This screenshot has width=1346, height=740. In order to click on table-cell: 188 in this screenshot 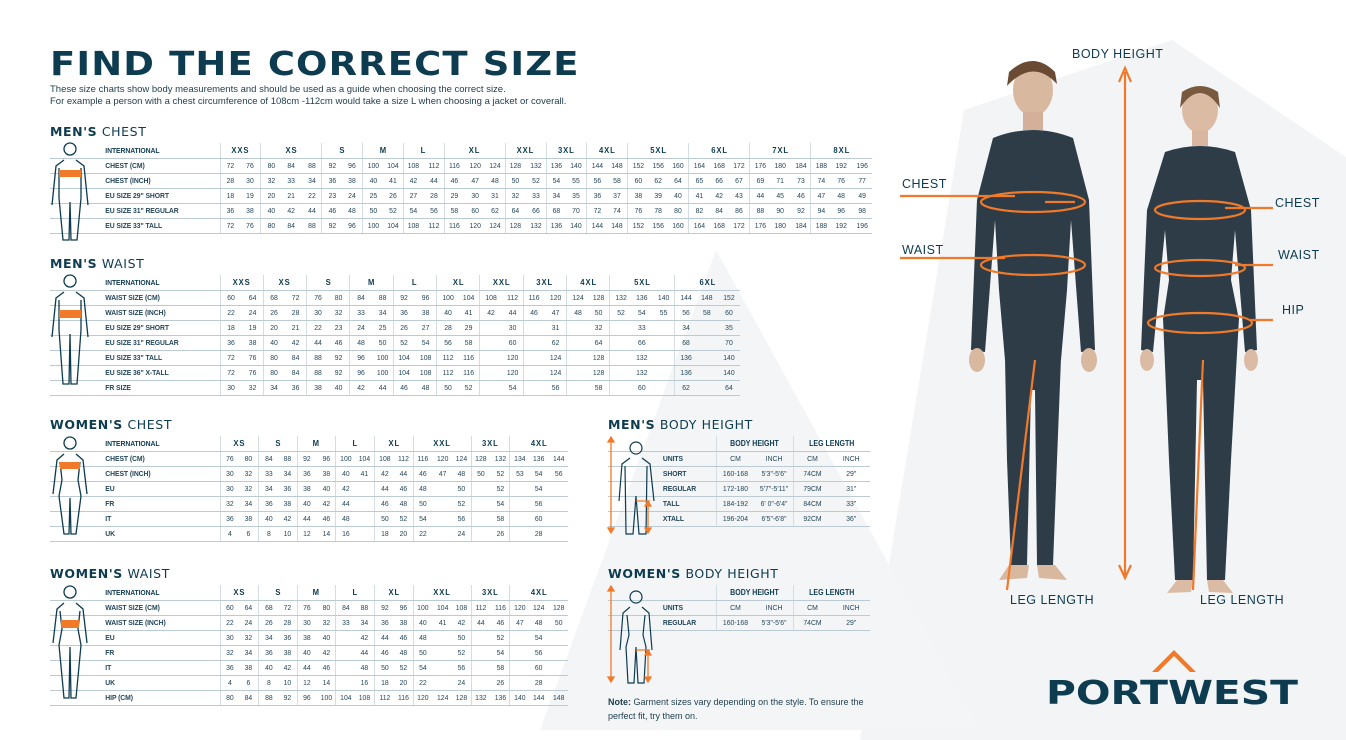, I will do `click(821, 166)`.